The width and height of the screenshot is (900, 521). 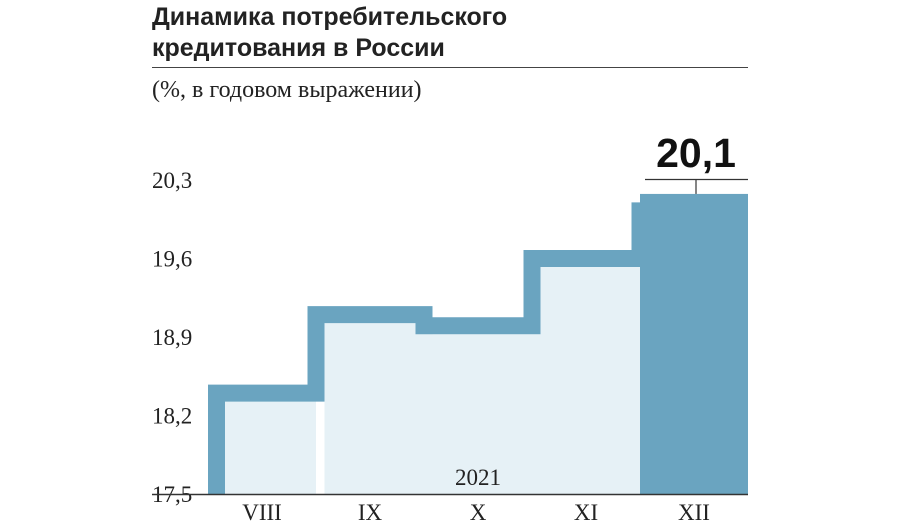 I want to click on bar-xii, so click(x=694, y=343).